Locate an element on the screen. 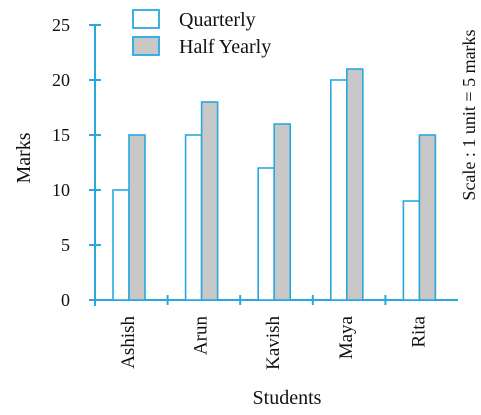  y-axis-title: Marks is located at coordinates (24, 157).